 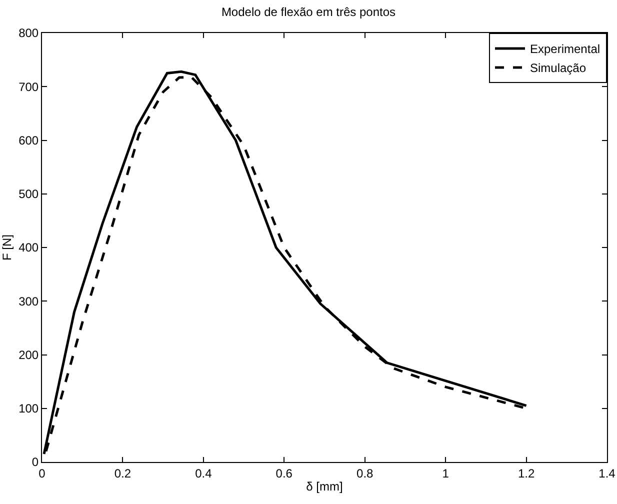 What do you see at coordinates (446, 473) in the screenshot?
I see `x-tick-label: 1` at bounding box center [446, 473].